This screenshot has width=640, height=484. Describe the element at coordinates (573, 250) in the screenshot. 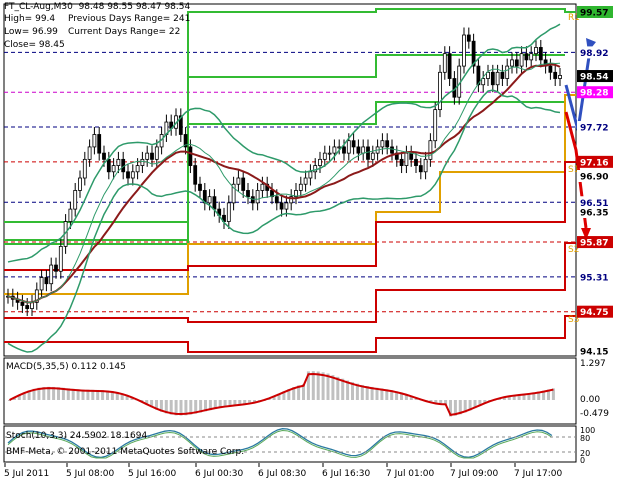

I see `level-tag-s2: S2` at that location.